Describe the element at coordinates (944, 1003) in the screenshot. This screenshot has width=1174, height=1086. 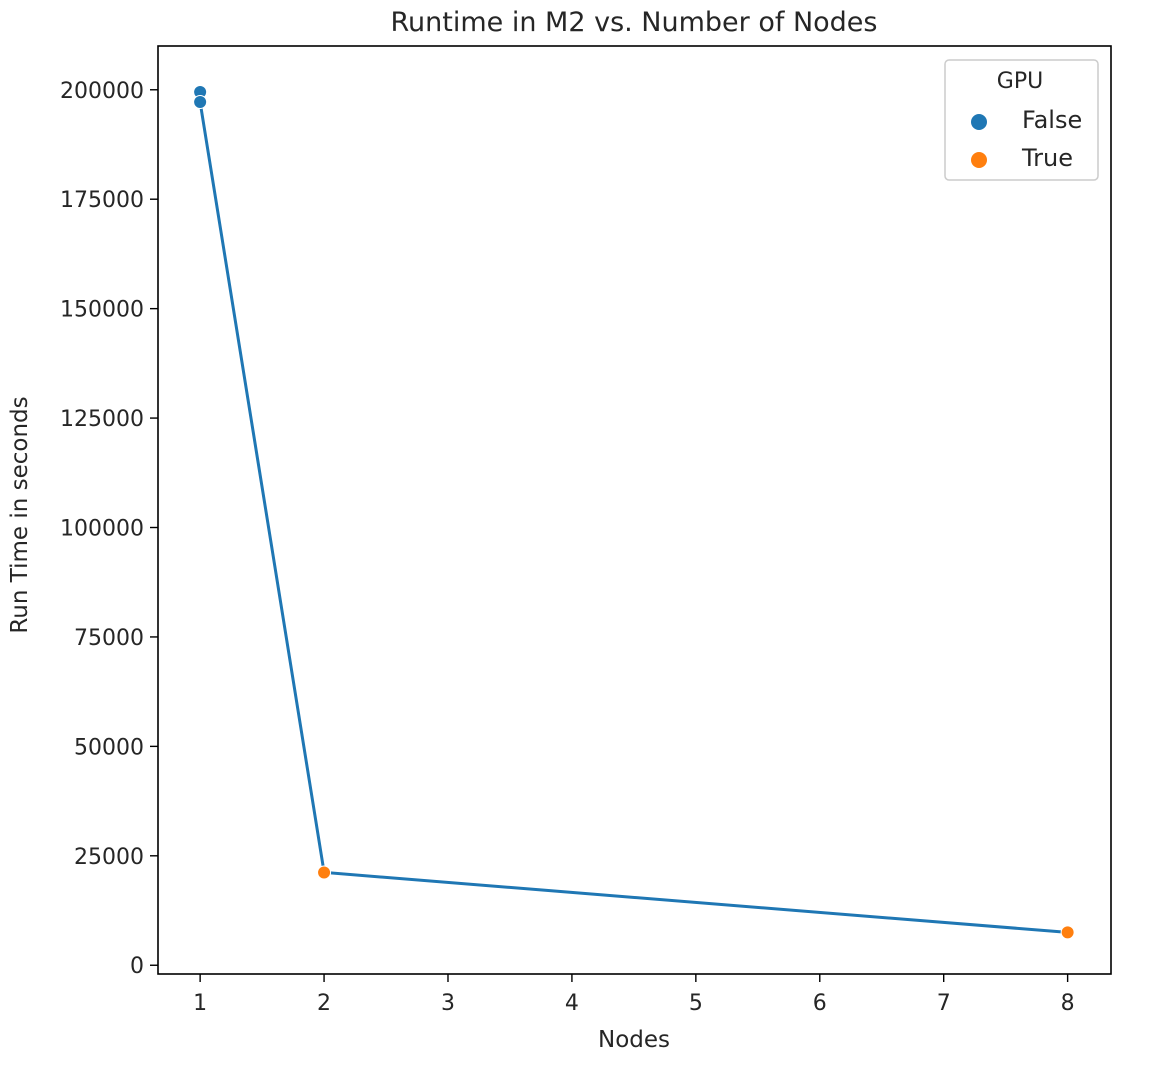
I see `x-tick-label: 7` at that location.